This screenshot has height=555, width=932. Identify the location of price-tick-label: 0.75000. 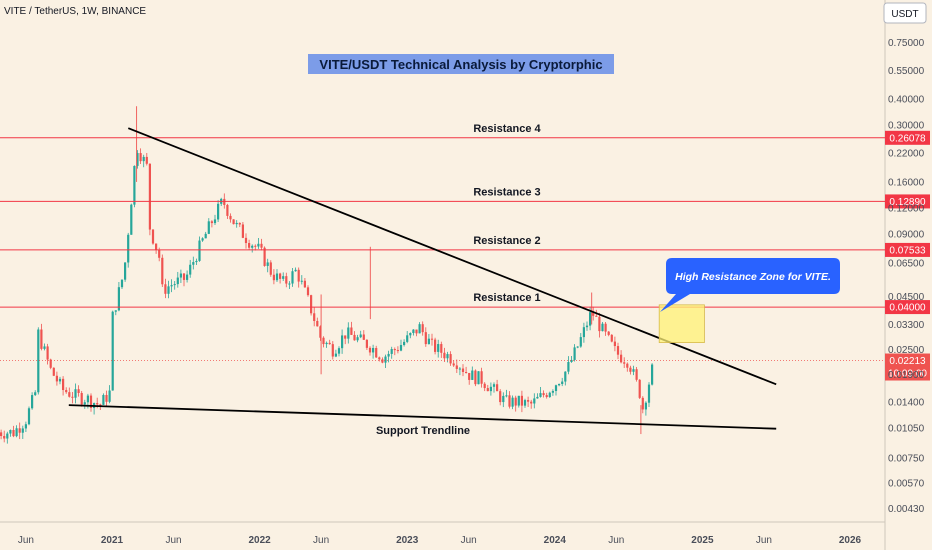
(906, 43).